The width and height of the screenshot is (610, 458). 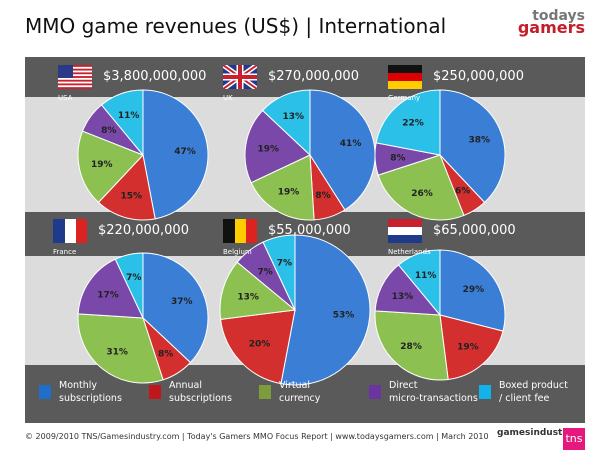 What do you see at coordinates (551, 22) in the screenshot?
I see `todaysgamers-logo: todays gamers` at bounding box center [551, 22].